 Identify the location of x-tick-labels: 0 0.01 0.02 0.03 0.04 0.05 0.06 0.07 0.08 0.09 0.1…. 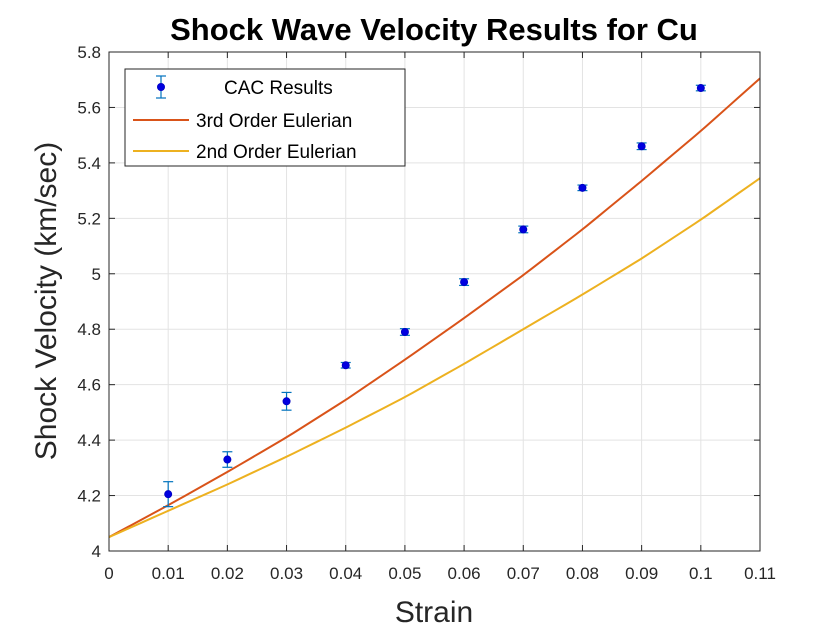
(440, 573).